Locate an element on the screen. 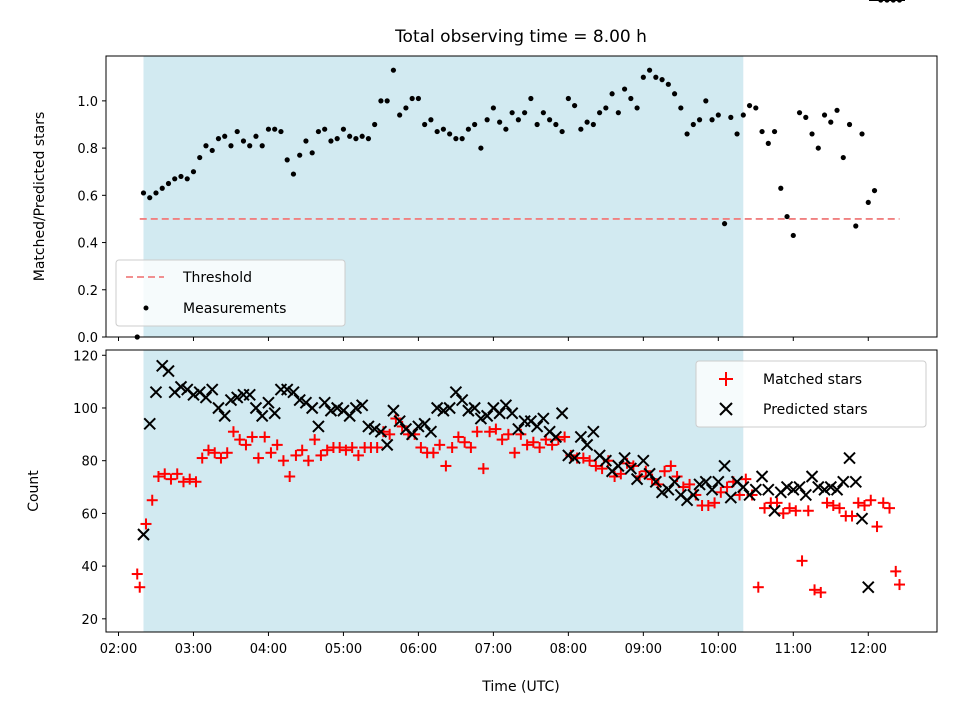 The image size is (960, 720). x-tick-label: 11:00 is located at coordinates (793, 649).